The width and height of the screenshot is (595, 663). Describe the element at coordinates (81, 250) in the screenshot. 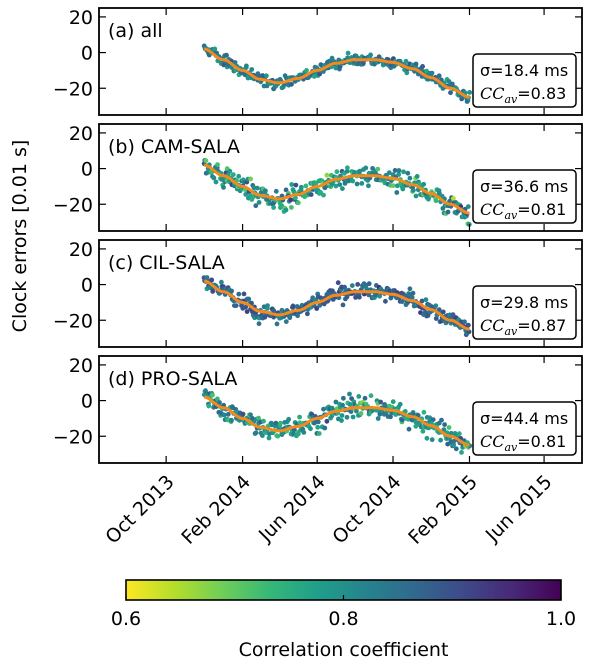

I see `y-tick-label: 20` at that location.